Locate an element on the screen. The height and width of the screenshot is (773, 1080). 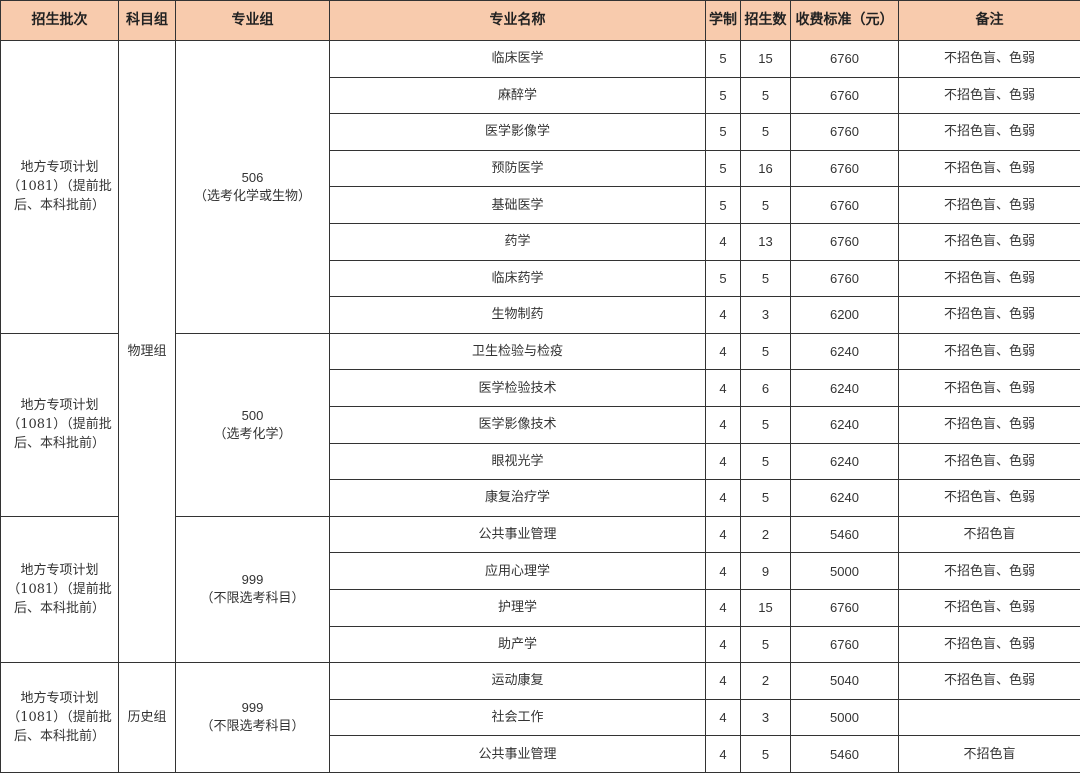
major-name-cell: 生物制药 is located at coordinates (518, 315).